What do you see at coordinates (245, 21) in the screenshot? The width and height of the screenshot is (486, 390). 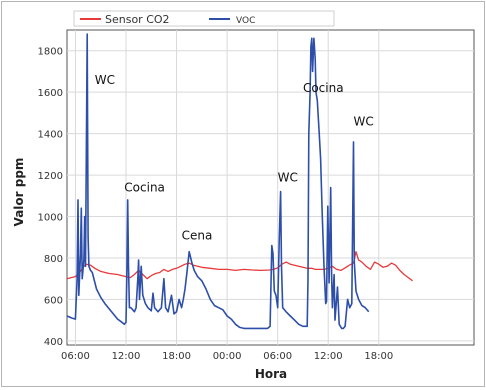 I see `legend-label-voc: VOC` at bounding box center [245, 21].